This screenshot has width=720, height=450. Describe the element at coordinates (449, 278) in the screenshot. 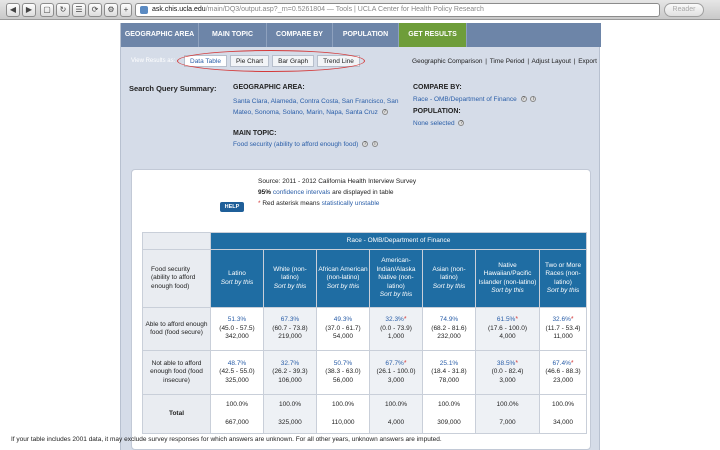

I see `column-header: Asian (non-latino) Sort by this` at that location.